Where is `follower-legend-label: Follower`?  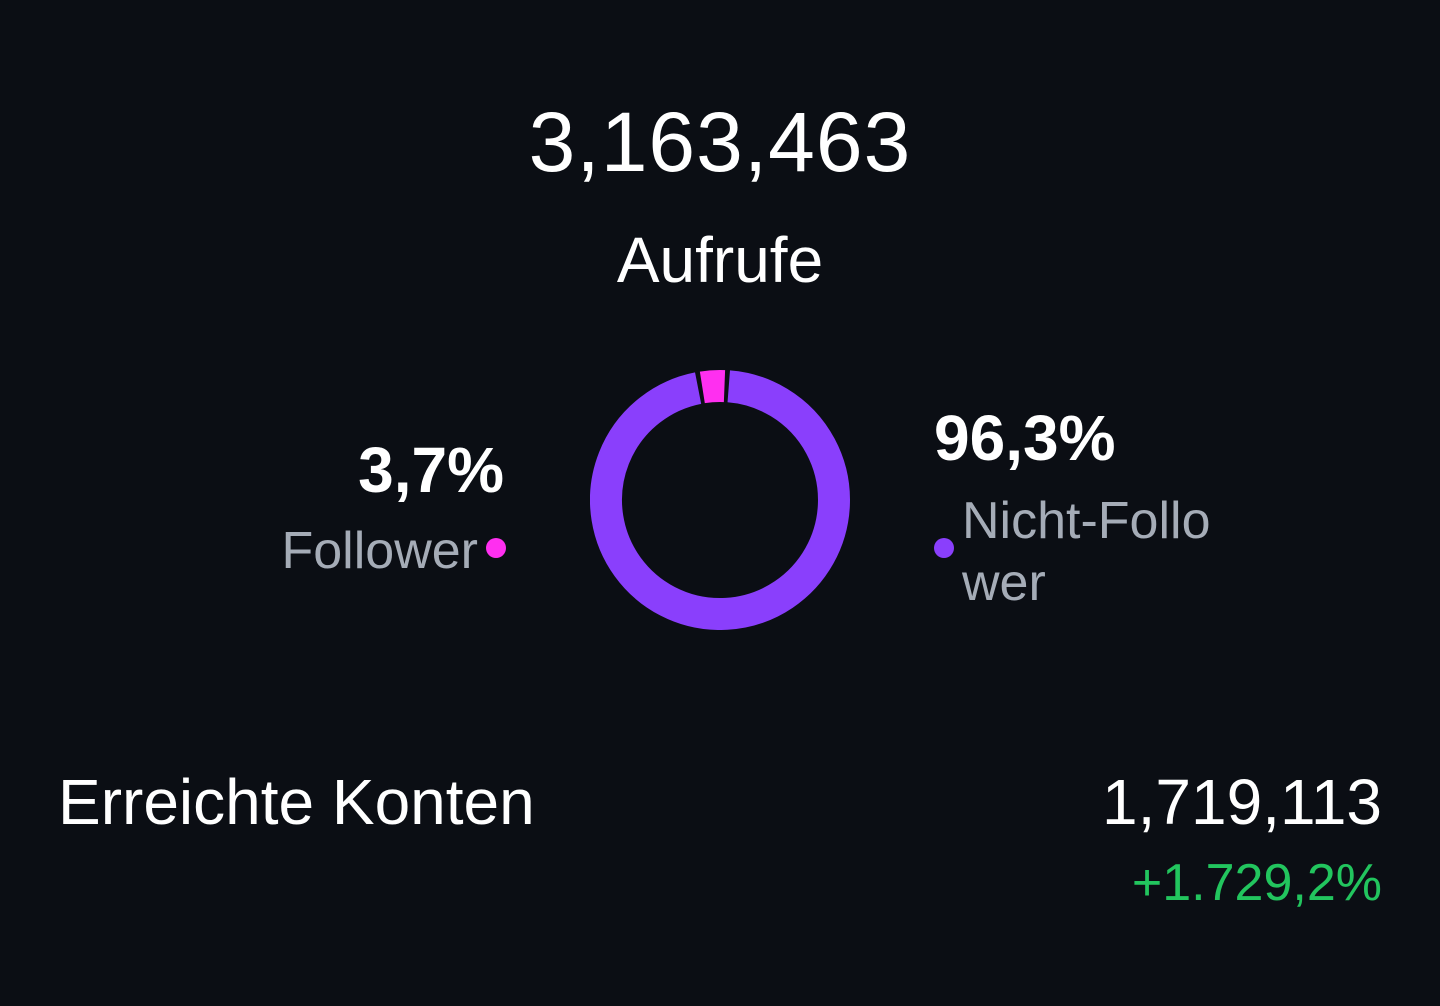
follower-legend-label: Follower is located at coordinates (380, 551).